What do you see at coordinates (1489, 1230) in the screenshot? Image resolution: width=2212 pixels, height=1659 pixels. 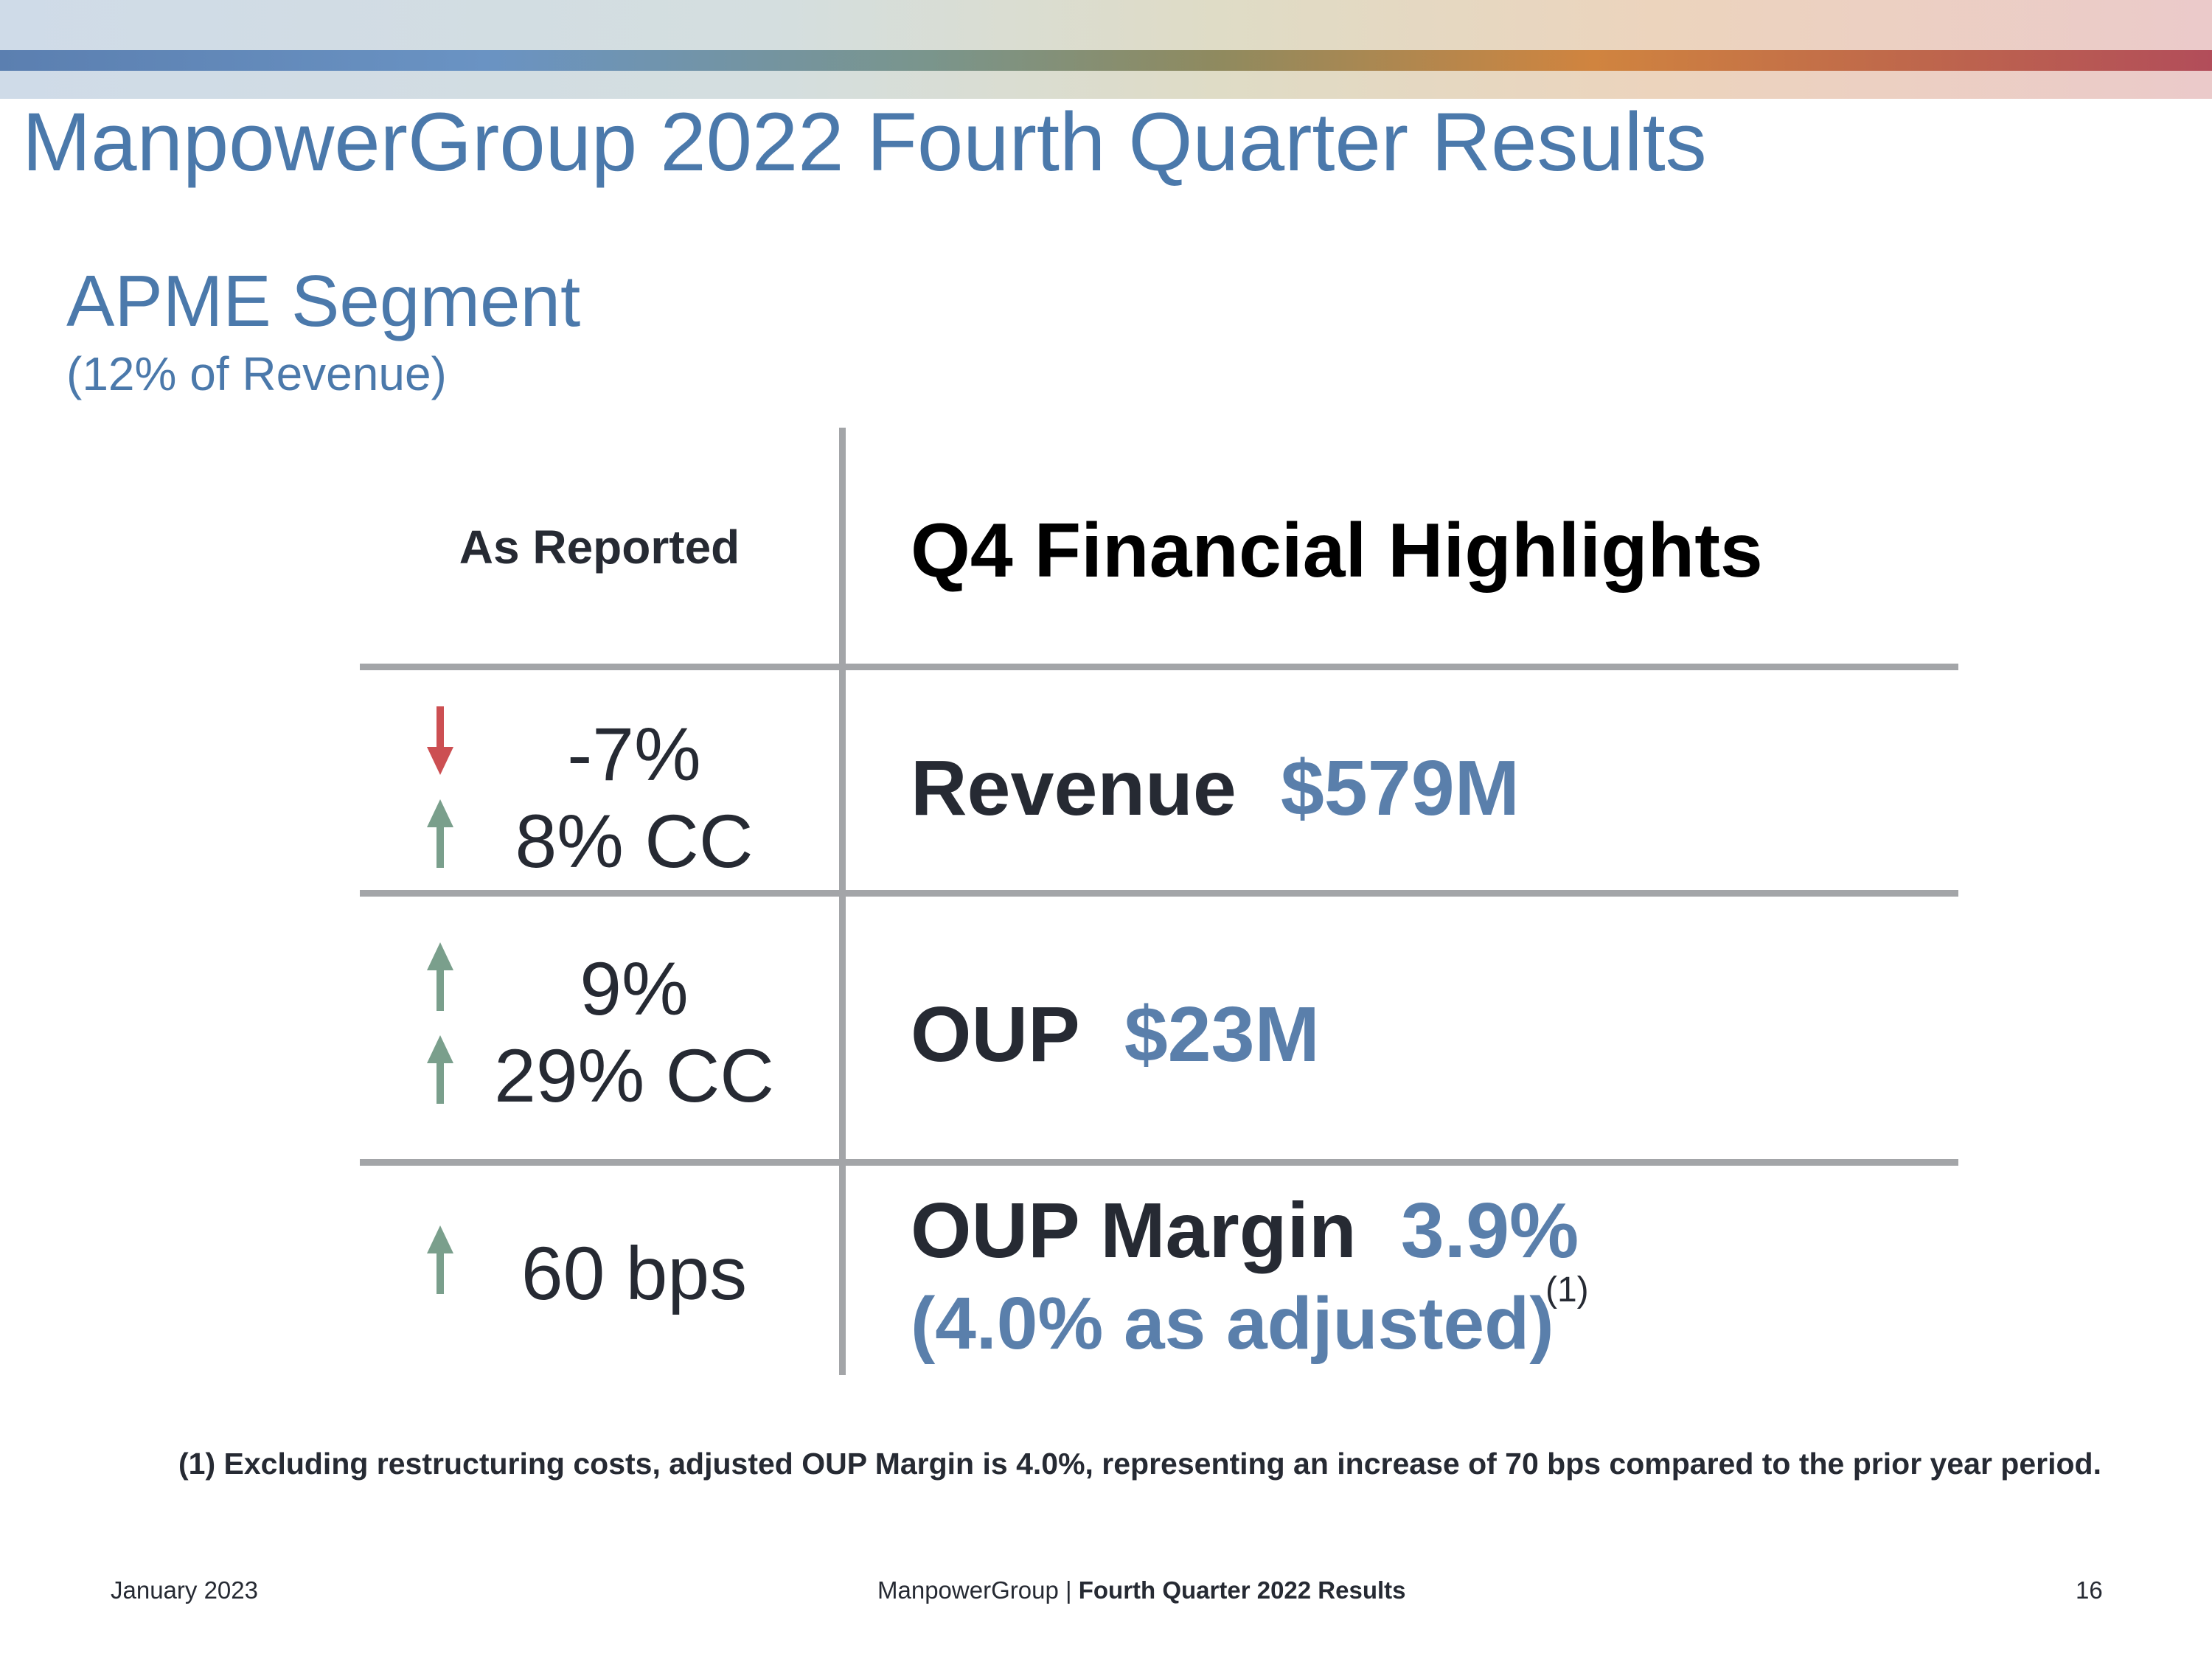 I see `oup-margin-value: 3.9%` at bounding box center [1489, 1230].